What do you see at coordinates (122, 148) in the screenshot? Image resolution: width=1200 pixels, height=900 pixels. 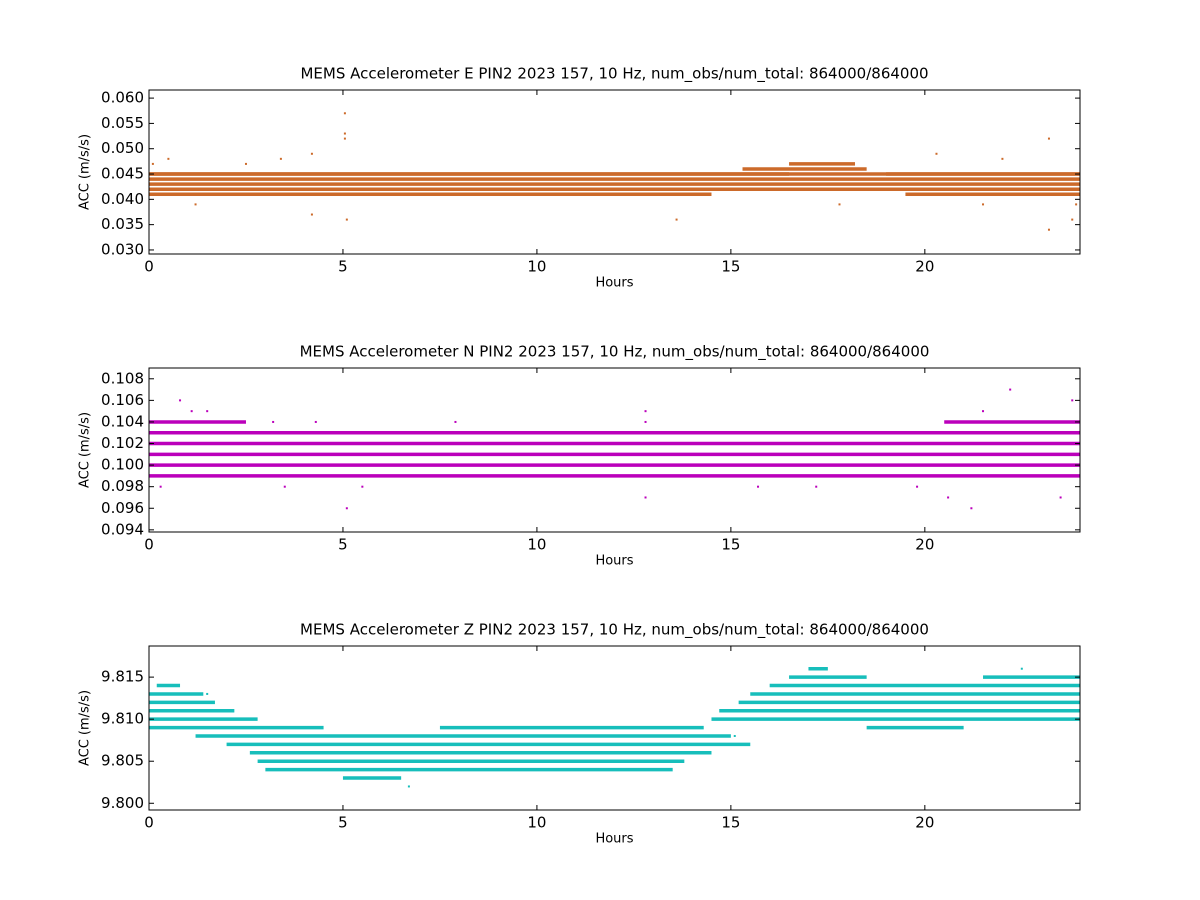 I see `y-tick-label: 0.050` at bounding box center [122, 148].